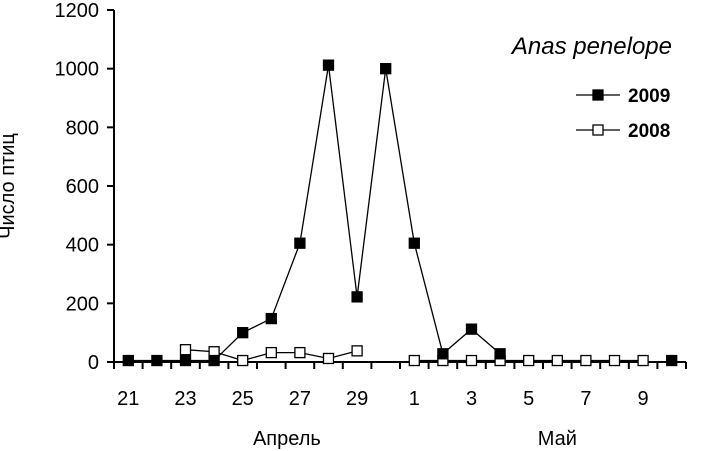 The width and height of the screenshot is (701, 451). What do you see at coordinates (557, 439) in the screenshot?
I see `month-label-may: Май` at bounding box center [557, 439].